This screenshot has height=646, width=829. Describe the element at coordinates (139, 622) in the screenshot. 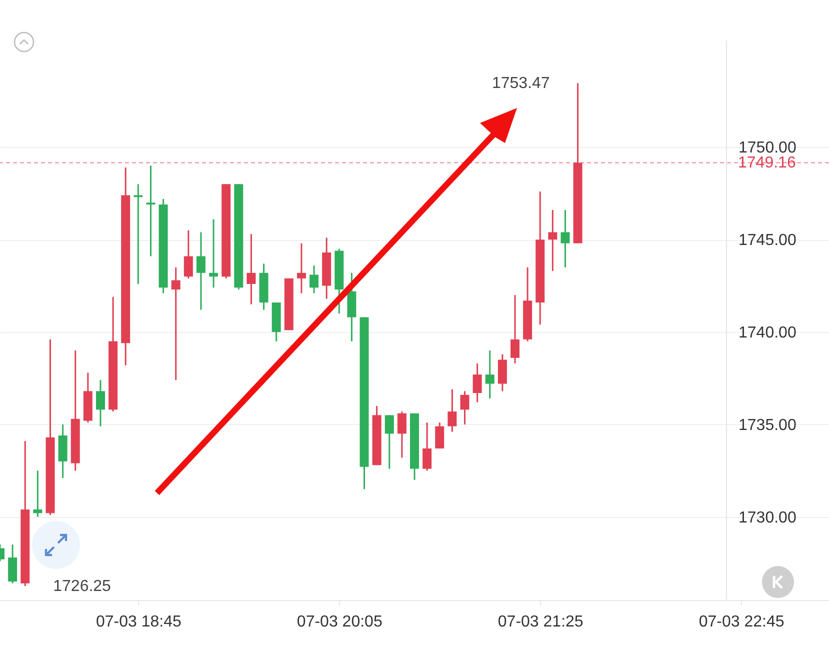

I see `x-tick-label: 07-03 18:45` at that location.